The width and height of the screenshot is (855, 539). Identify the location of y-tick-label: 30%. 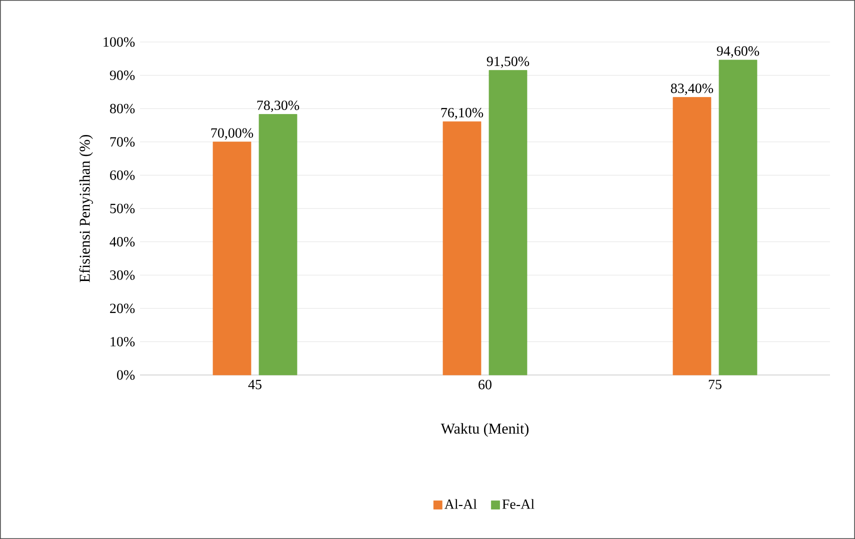
(122, 275).